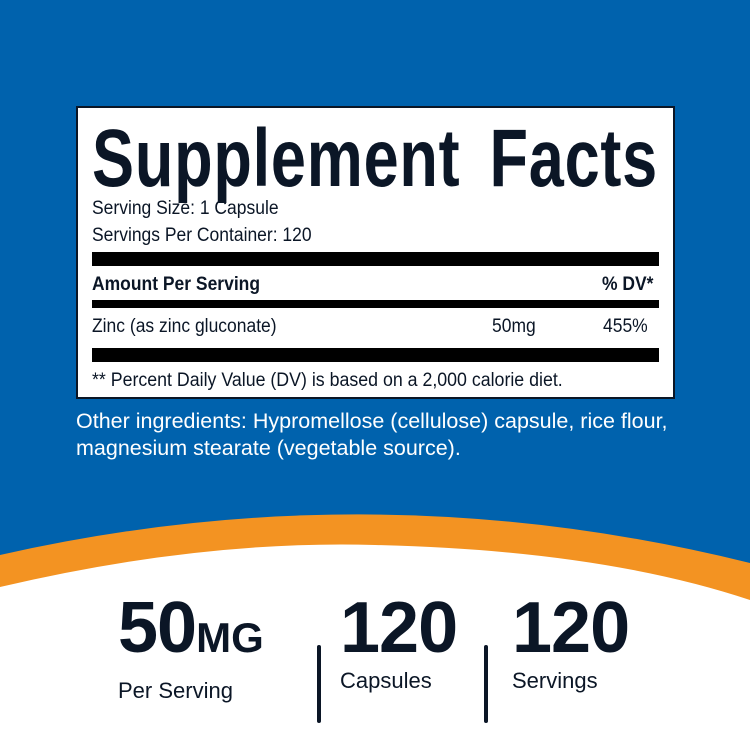 The height and width of the screenshot is (750, 750). I want to click on nutrient-name: Zinc (as zinc gluconate), so click(184, 326).